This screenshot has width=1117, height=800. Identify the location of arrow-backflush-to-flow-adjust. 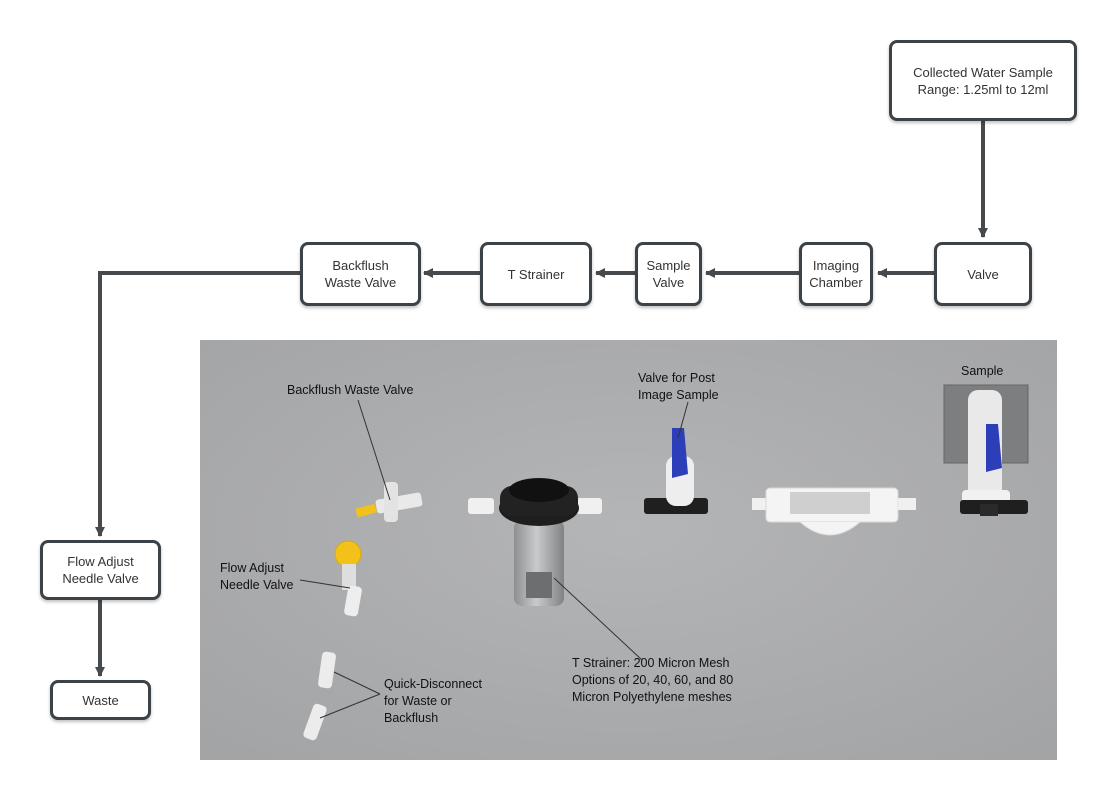
(197, 404).